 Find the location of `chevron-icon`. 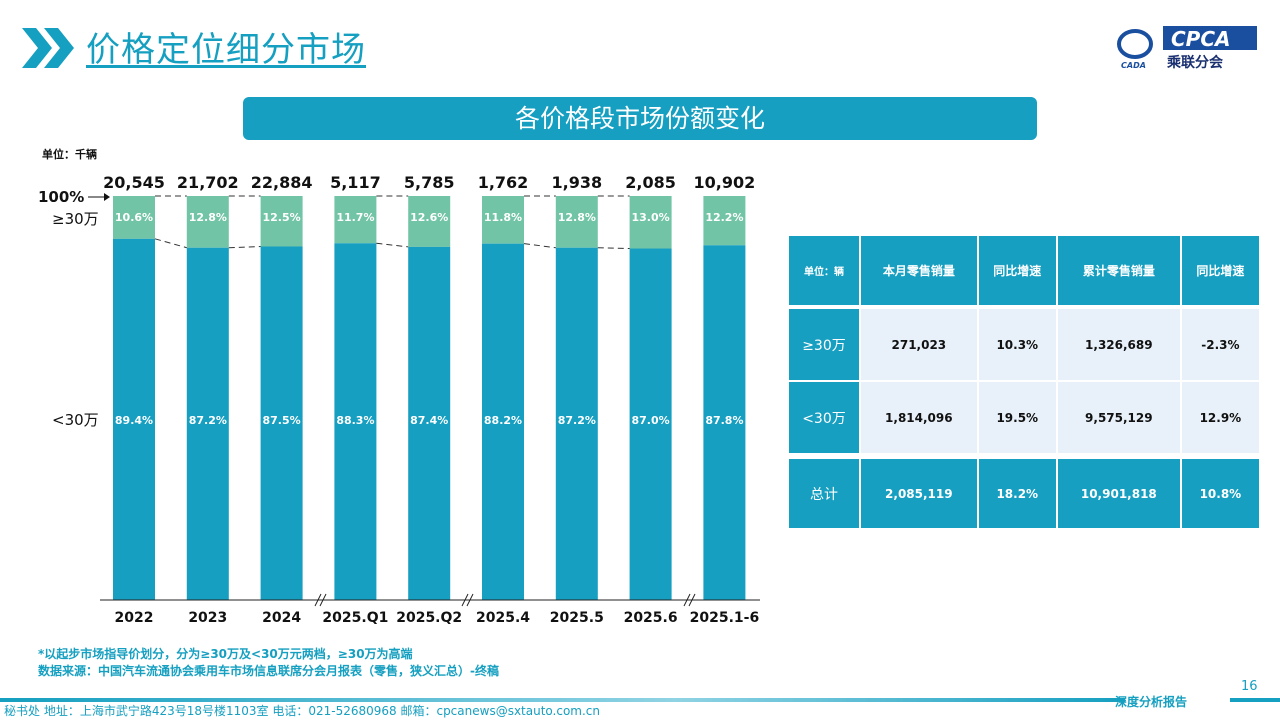

chevron-icon is located at coordinates (48, 48).